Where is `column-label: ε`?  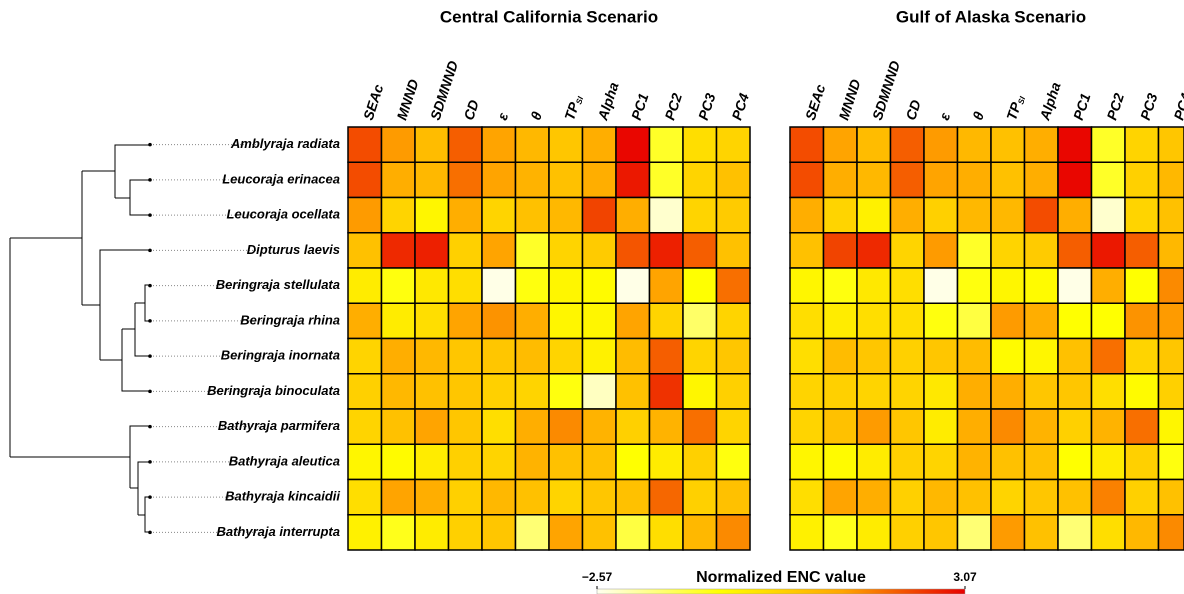 column-label: ε is located at coordinates (502, 116).